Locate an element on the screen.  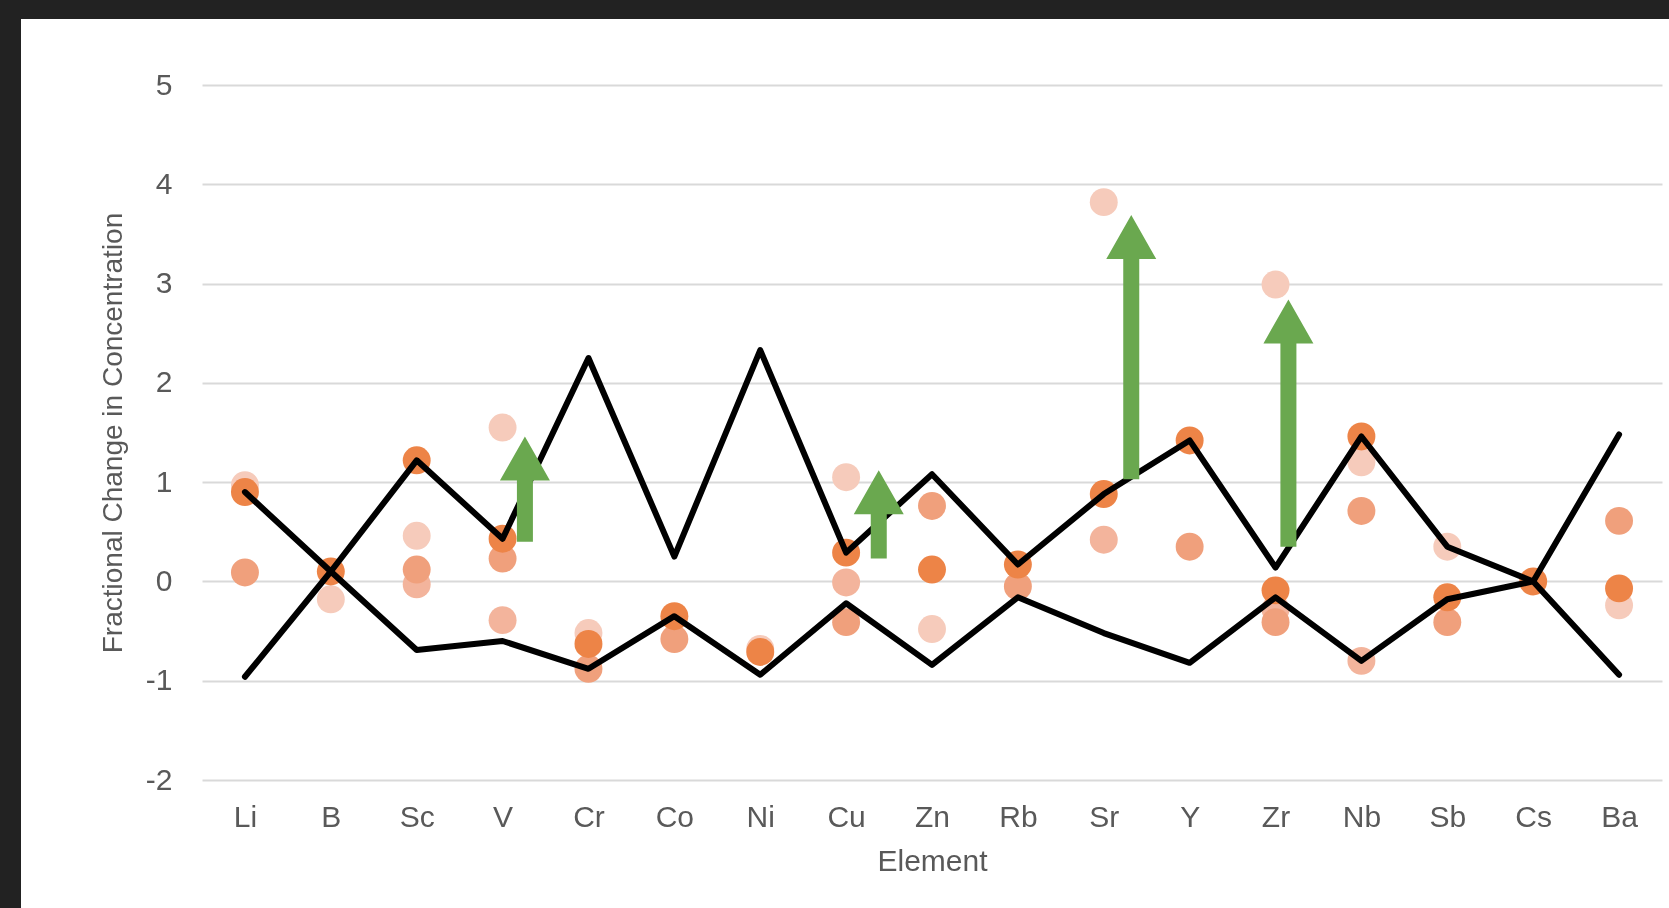
y-axis-title: Fractional Change in Concentration is located at coordinates (112, 433).